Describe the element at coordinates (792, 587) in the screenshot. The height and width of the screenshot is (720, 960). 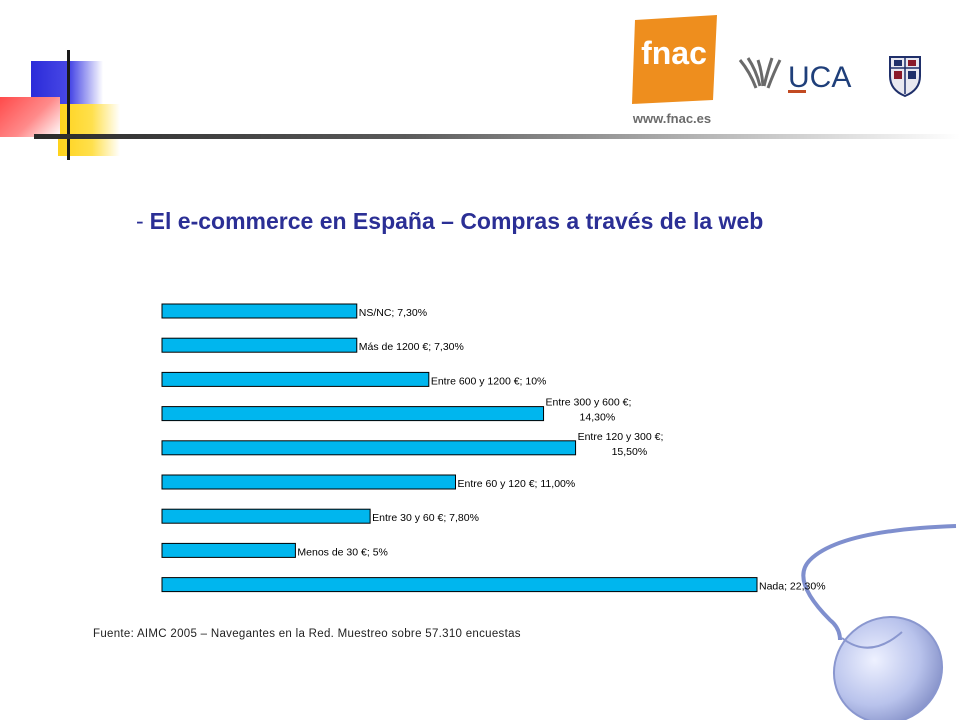
I see `bar-label-8: Nada; 22,30%` at that location.